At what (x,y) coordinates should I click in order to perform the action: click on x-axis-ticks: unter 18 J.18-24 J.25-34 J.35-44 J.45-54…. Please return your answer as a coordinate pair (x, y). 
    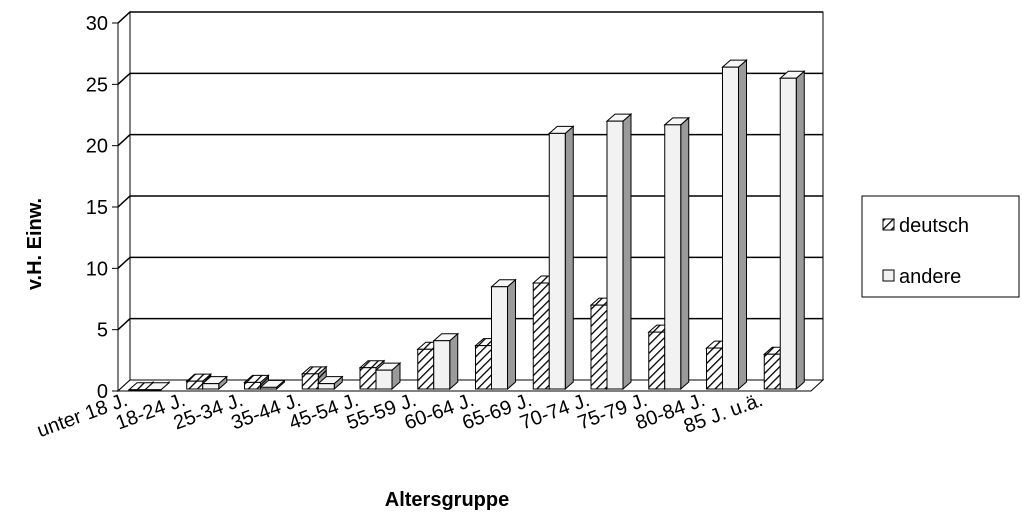
    Looking at the image, I should click on (400, 415).